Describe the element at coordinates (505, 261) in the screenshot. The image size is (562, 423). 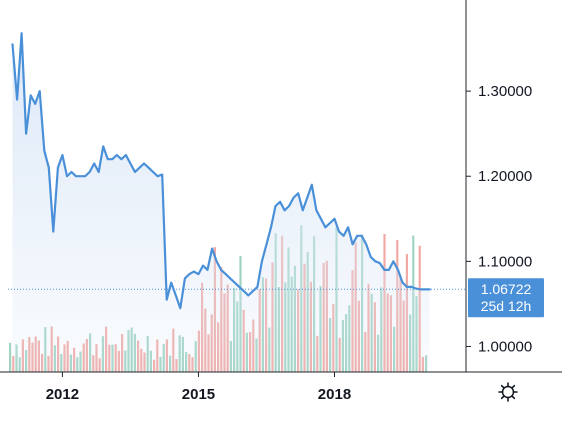
I see `y-tick-label: 1.10000` at that location.